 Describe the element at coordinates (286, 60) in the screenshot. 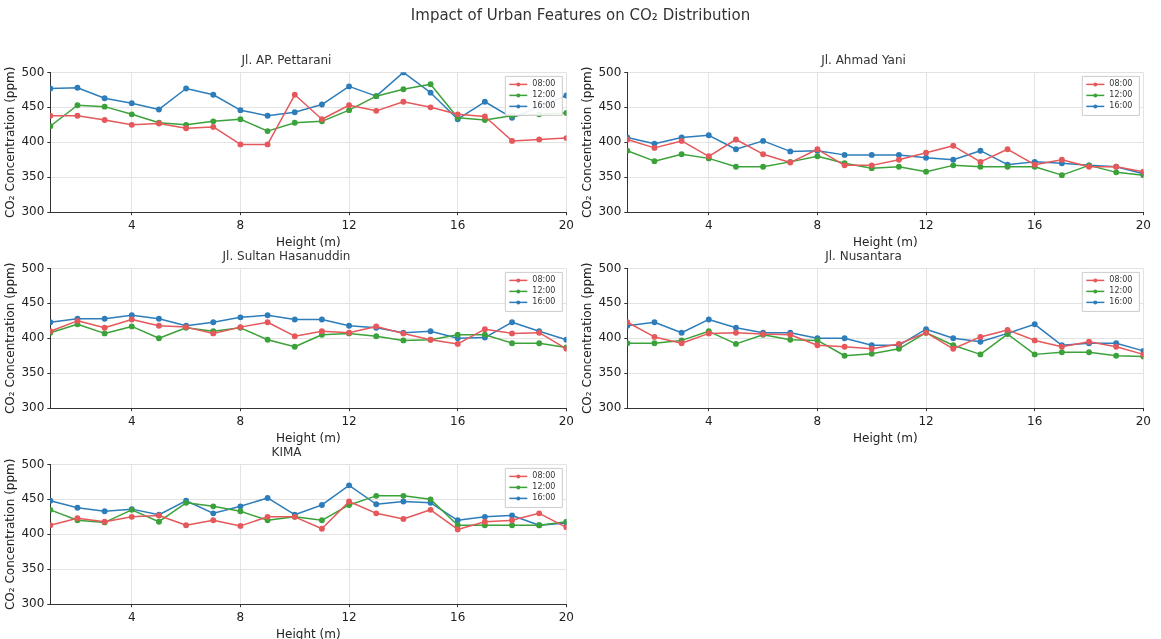

I see `chart-title: Jl. AP. Pettarani` at that location.